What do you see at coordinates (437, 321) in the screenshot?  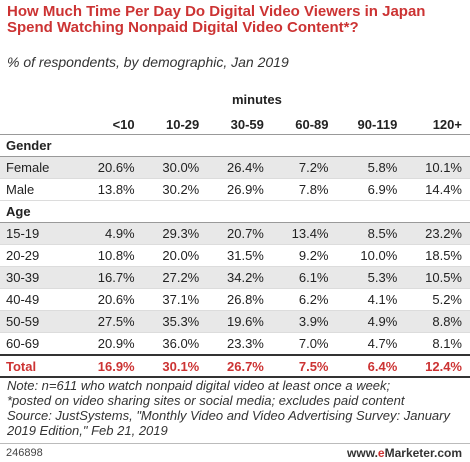 I see `data-cell: 8.8%` at bounding box center [437, 321].